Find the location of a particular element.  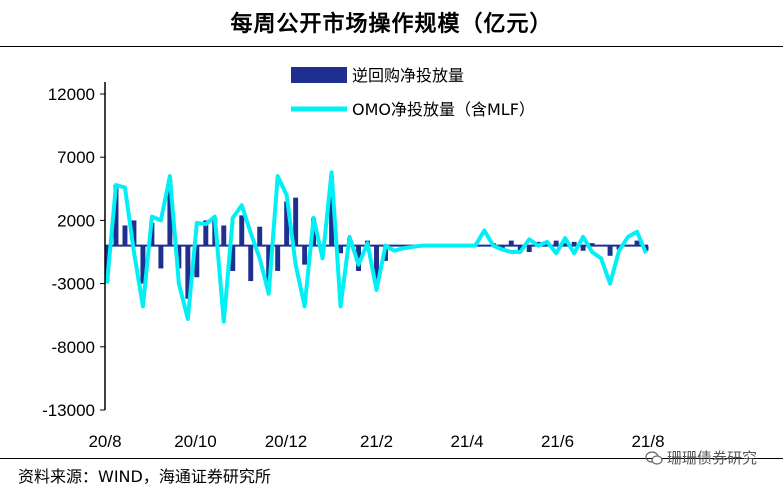

wechat-icon is located at coordinates (654, 457).